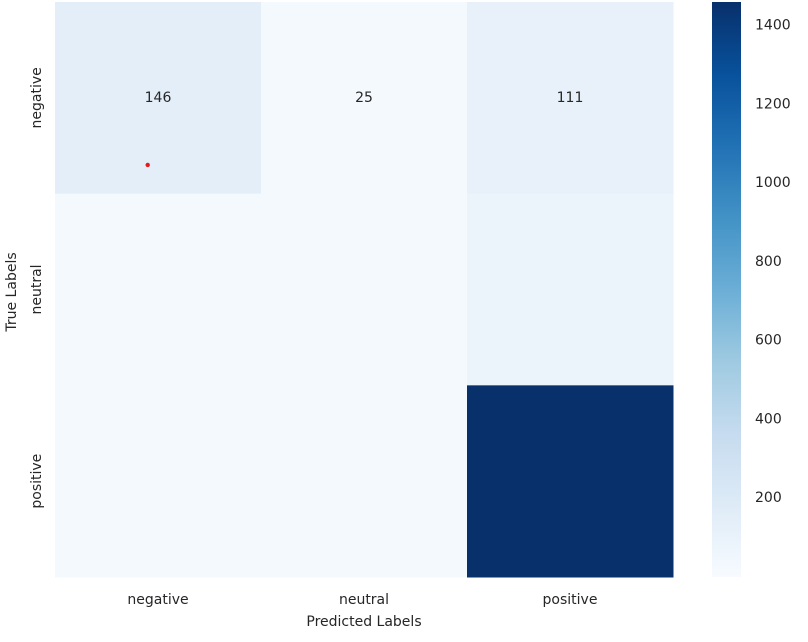 This screenshot has height=642, width=808. Describe the element at coordinates (12, 292) in the screenshot. I see `y-axis-label: True Labels` at that location.